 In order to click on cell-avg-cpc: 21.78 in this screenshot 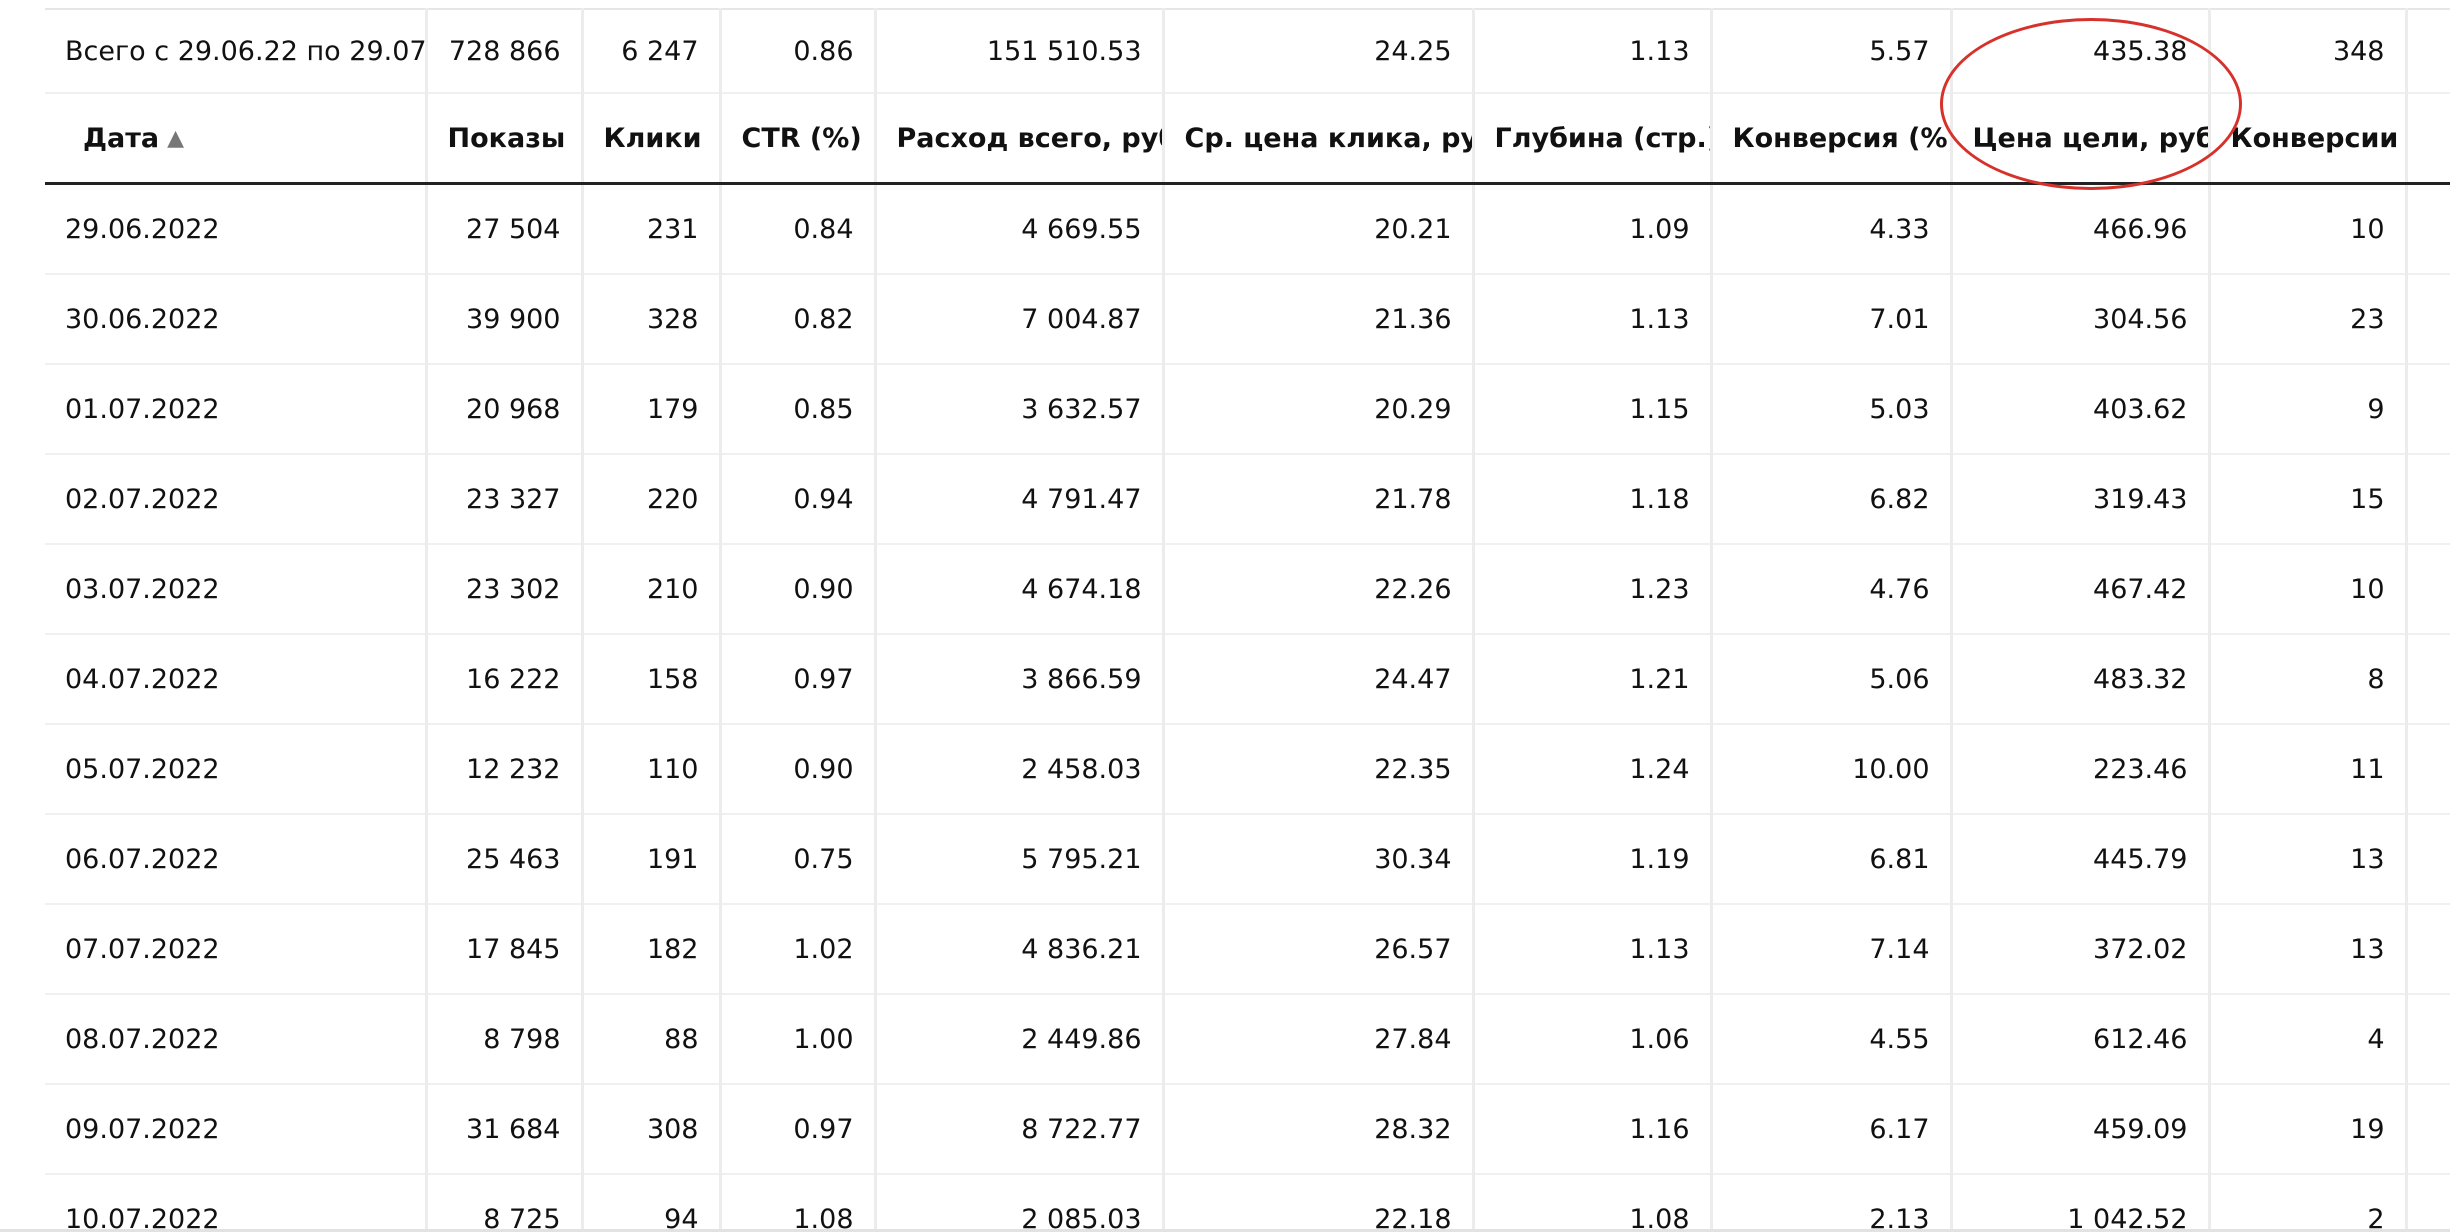, I will do `click(1319, 499)`.